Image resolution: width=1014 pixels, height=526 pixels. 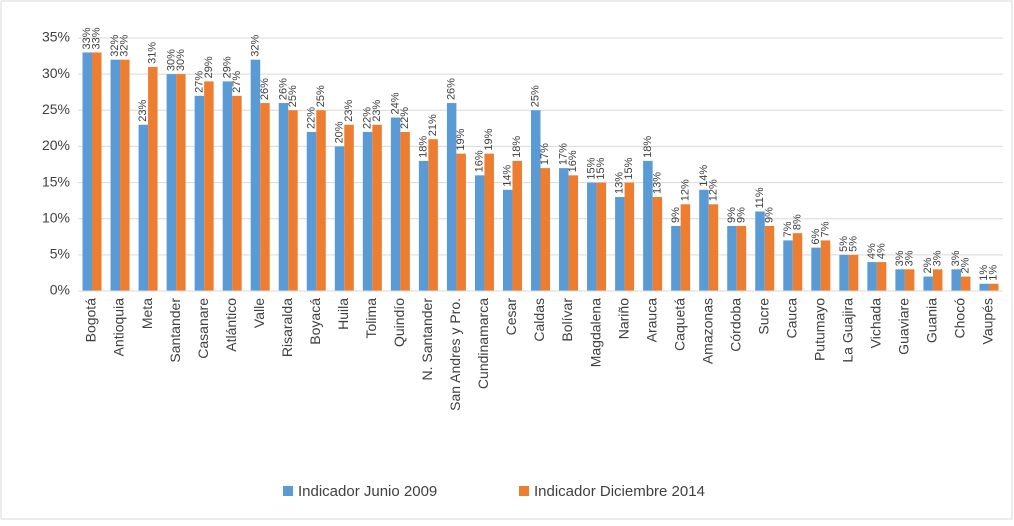 I want to click on data-label: 17%, so click(x=564, y=154).